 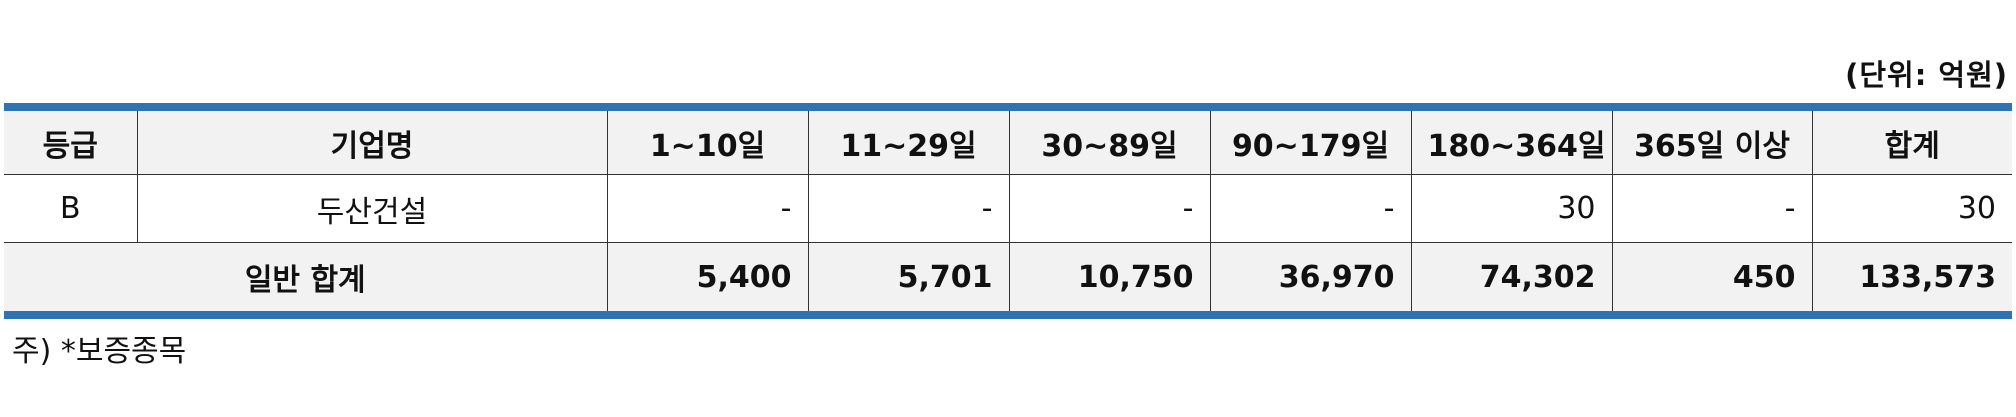 I want to click on cell-11-29-days: -, so click(x=908, y=208).